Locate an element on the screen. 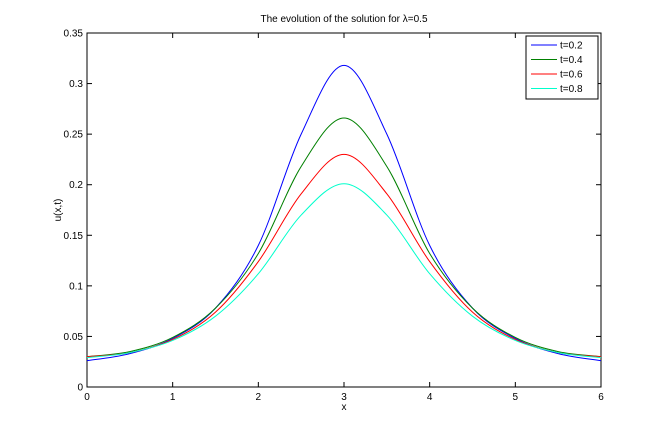 The width and height of the screenshot is (664, 435). x-tick-label: 3 is located at coordinates (344, 397).